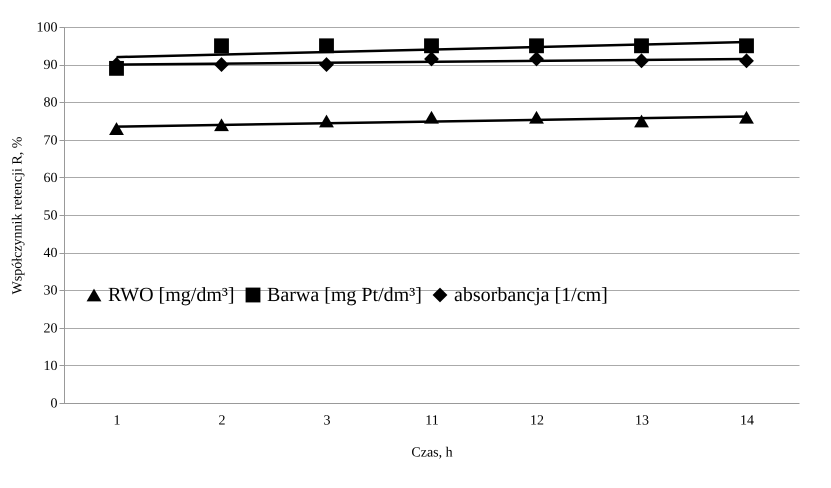 The image size is (831, 488). I want to click on x-tick-label: 11, so click(432, 421).